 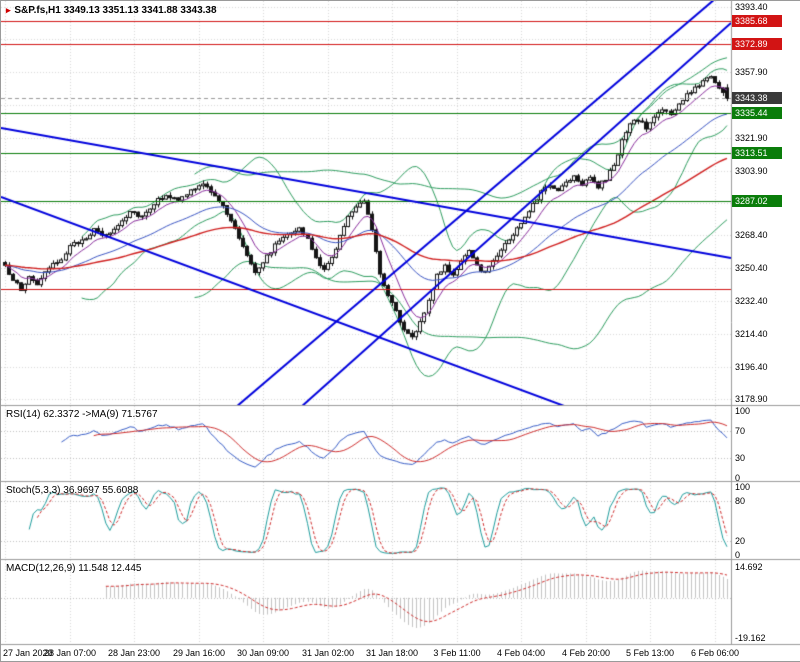 I want to click on stoch-axis-label: 80, so click(x=740, y=501).